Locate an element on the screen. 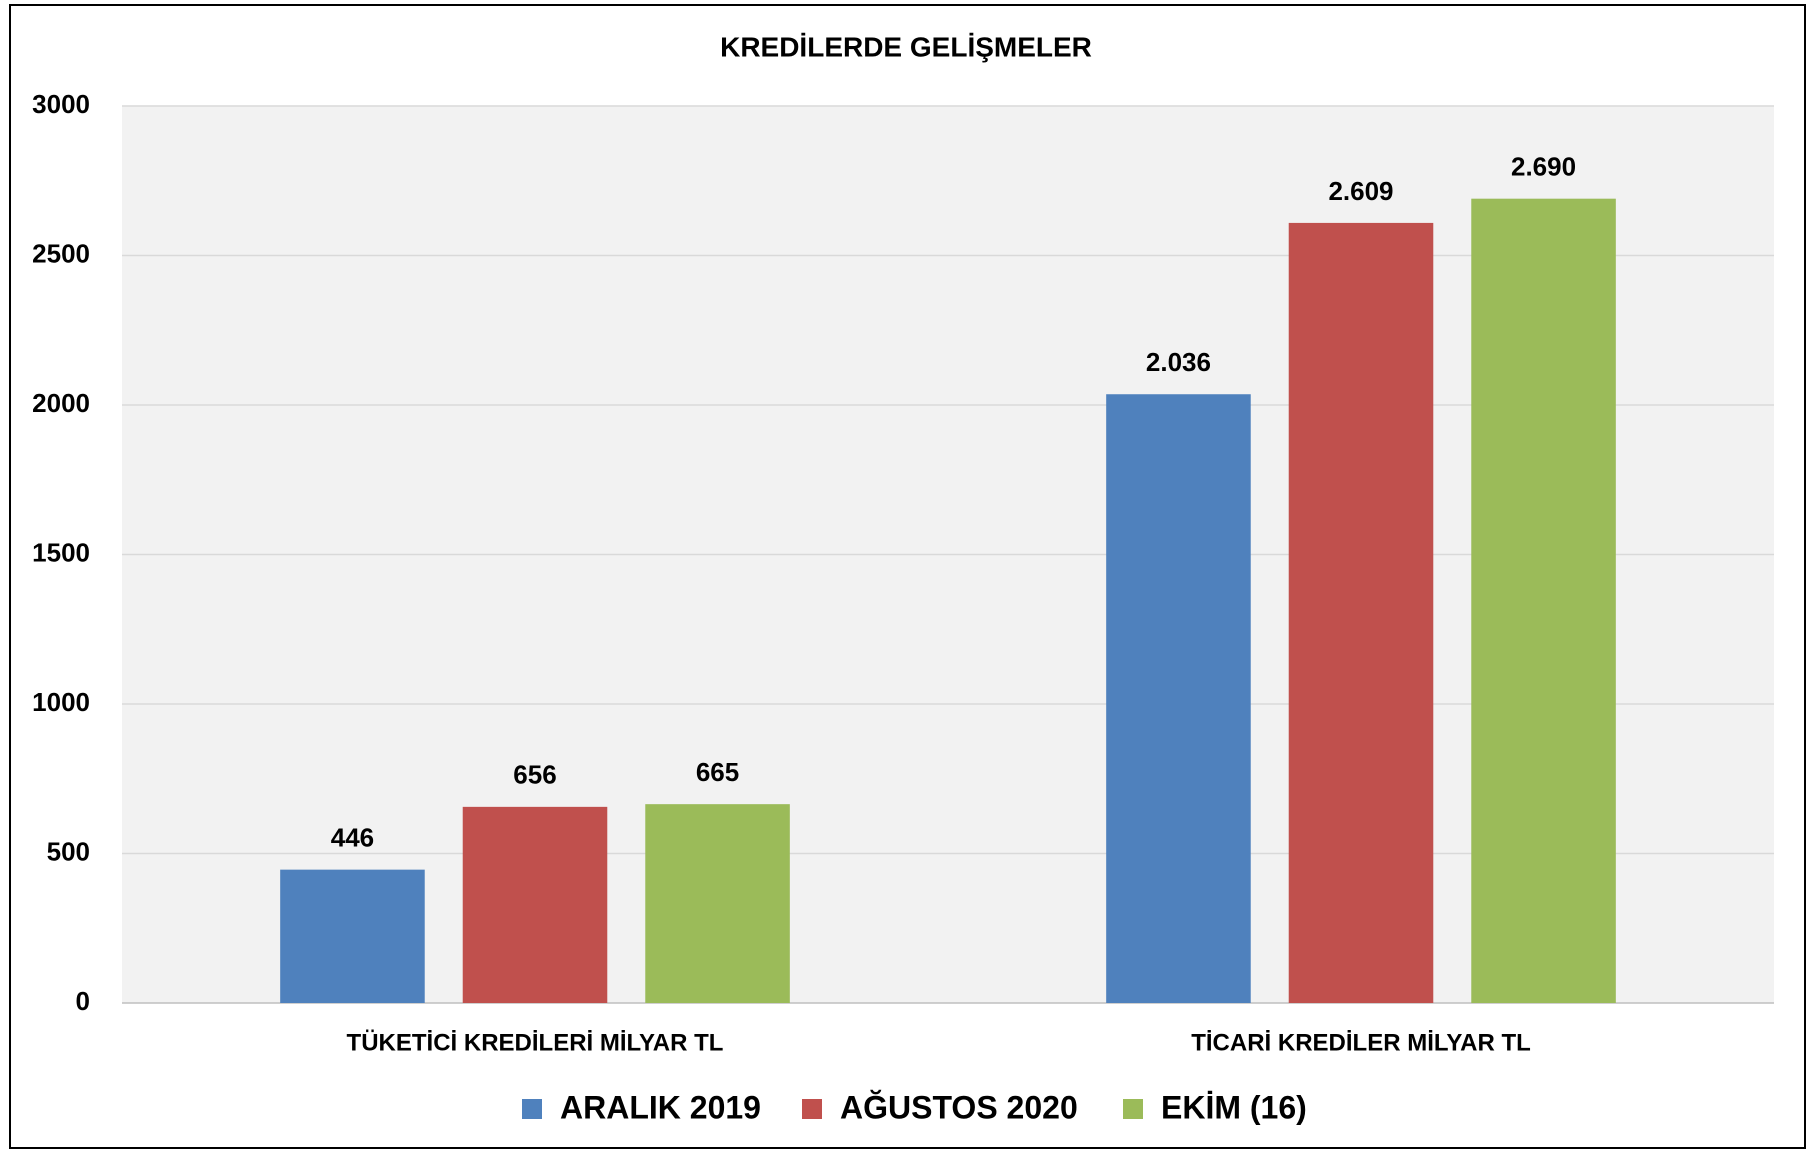 This screenshot has width=1812, height=1150. y-tick-label: 2500 is located at coordinates (61, 253).